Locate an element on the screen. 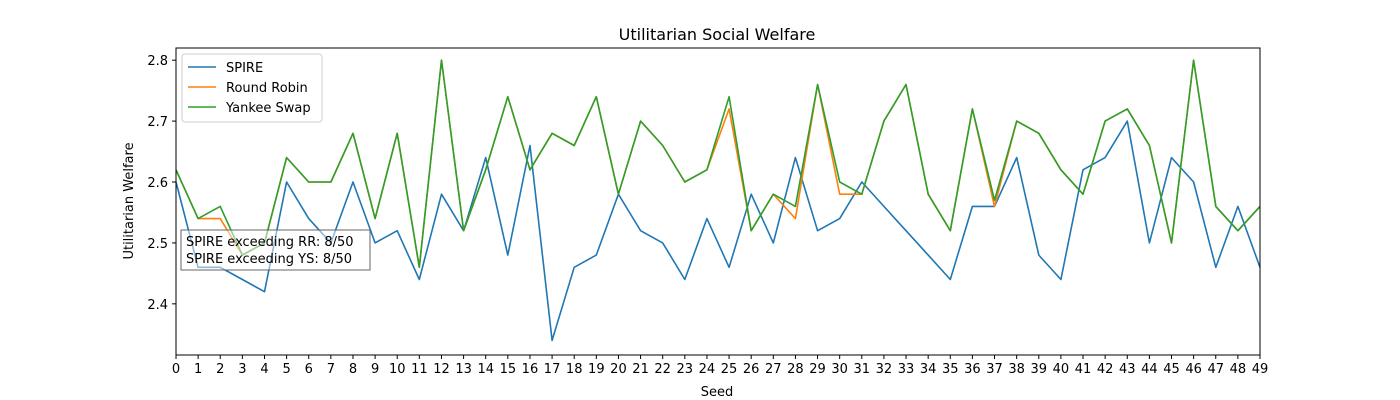 Image resolution: width=1400 pixels, height=400 pixels. x-tick-label: 3 is located at coordinates (242, 369).